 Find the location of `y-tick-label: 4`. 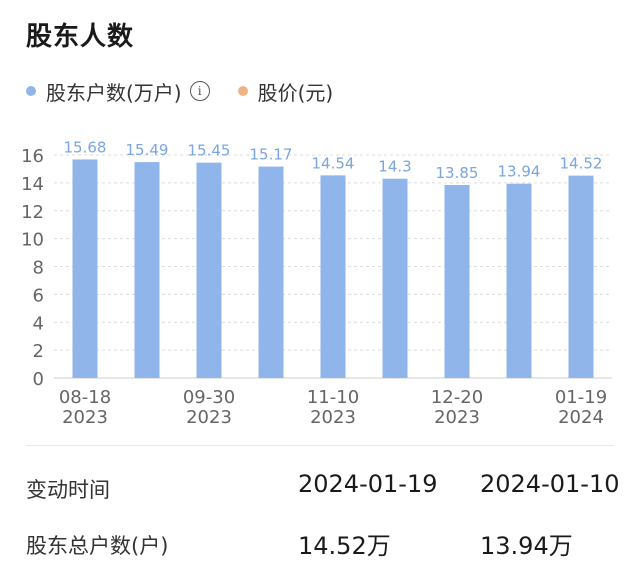

y-tick-label: 4 is located at coordinates (38, 323).